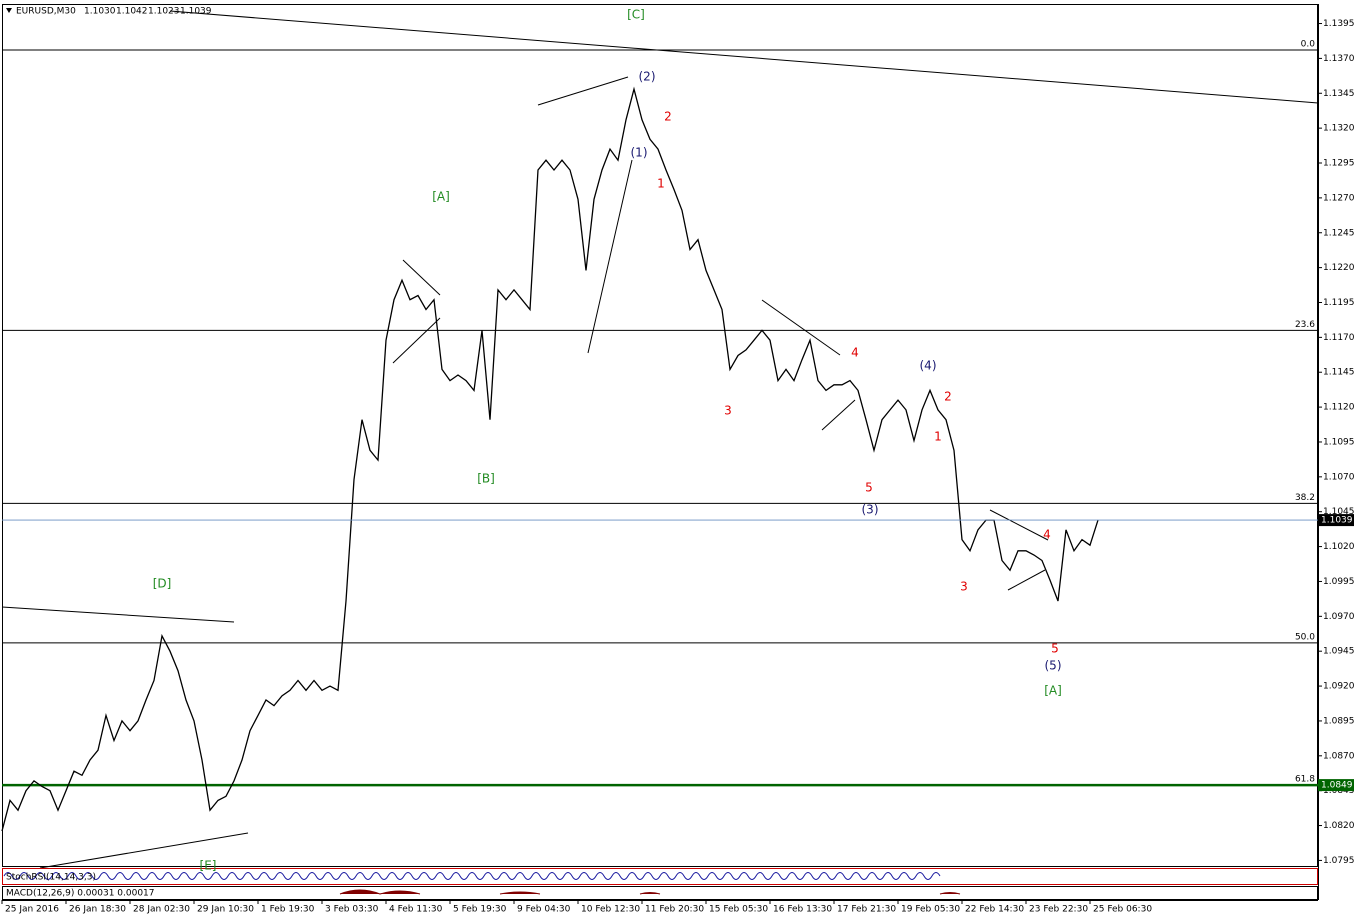  I want to click on wave-label: (4), so click(928, 366).